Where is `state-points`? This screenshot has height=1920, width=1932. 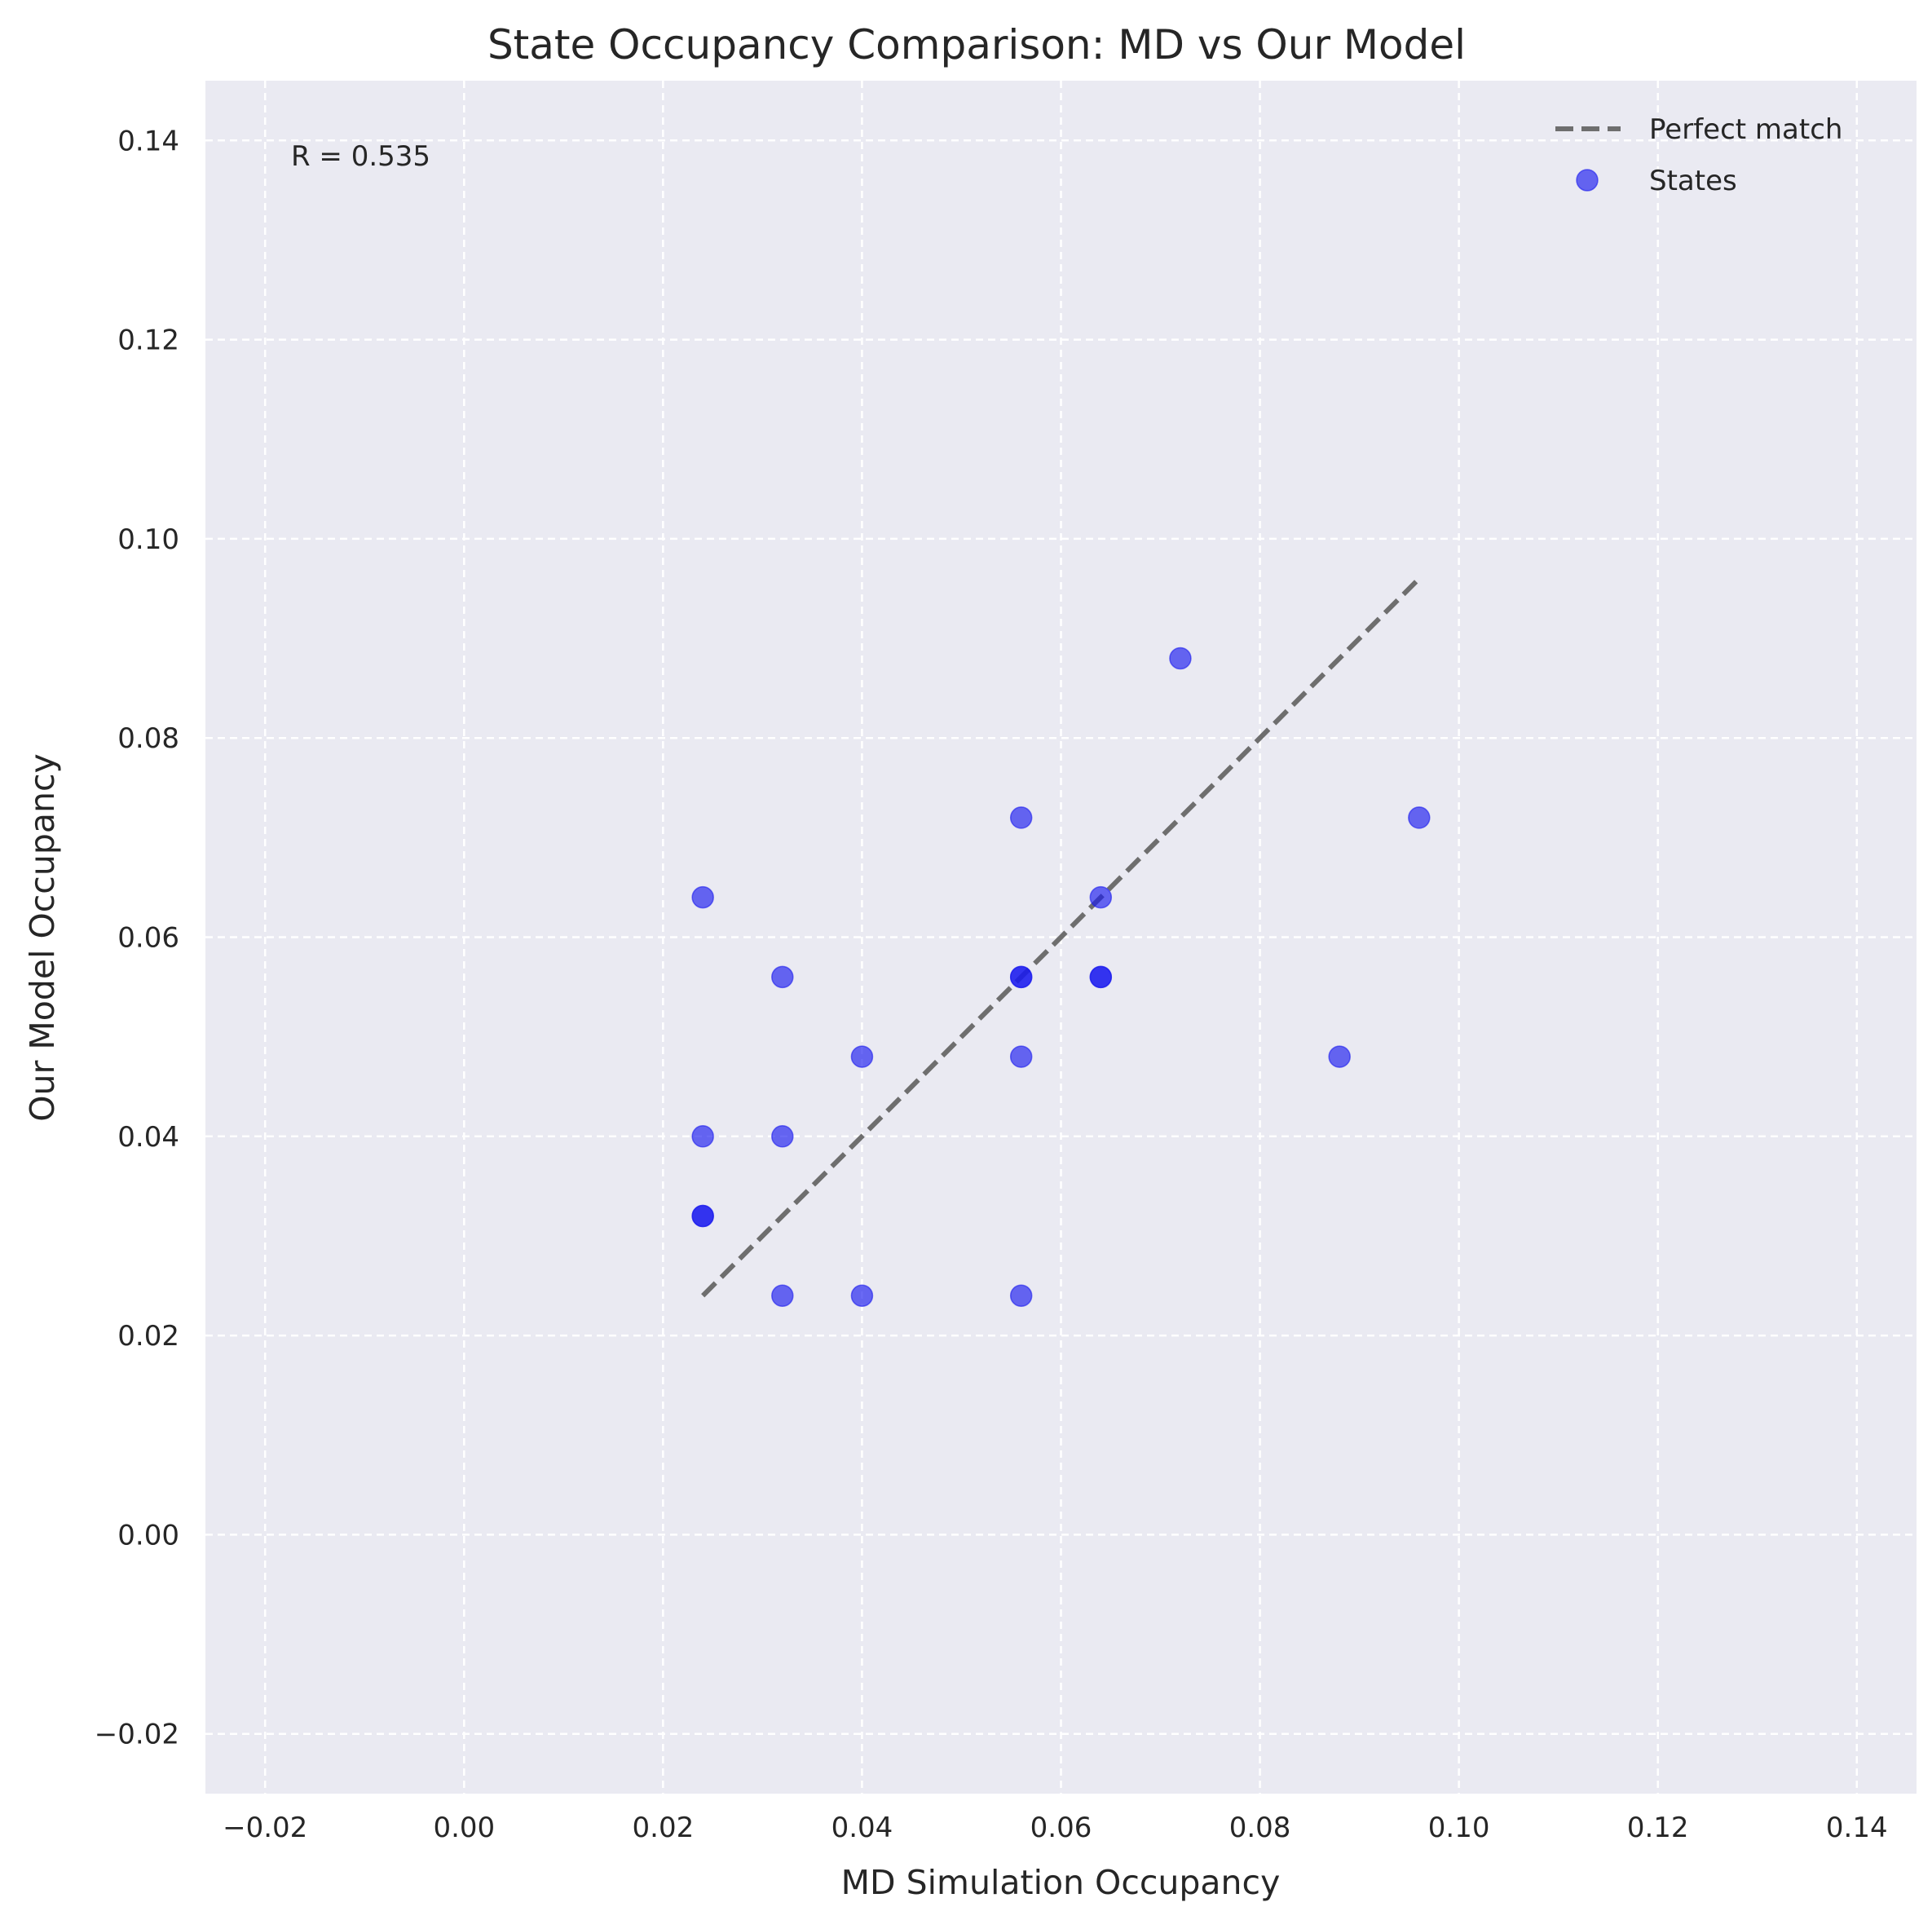 state-points is located at coordinates (1061, 977).